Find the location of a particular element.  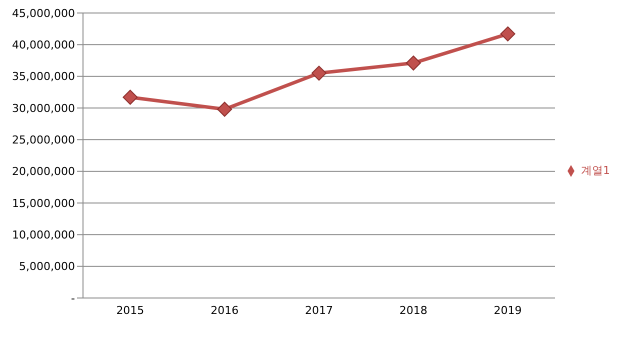

y-tick-label: 40,000,000 is located at coordinates (43, 45).